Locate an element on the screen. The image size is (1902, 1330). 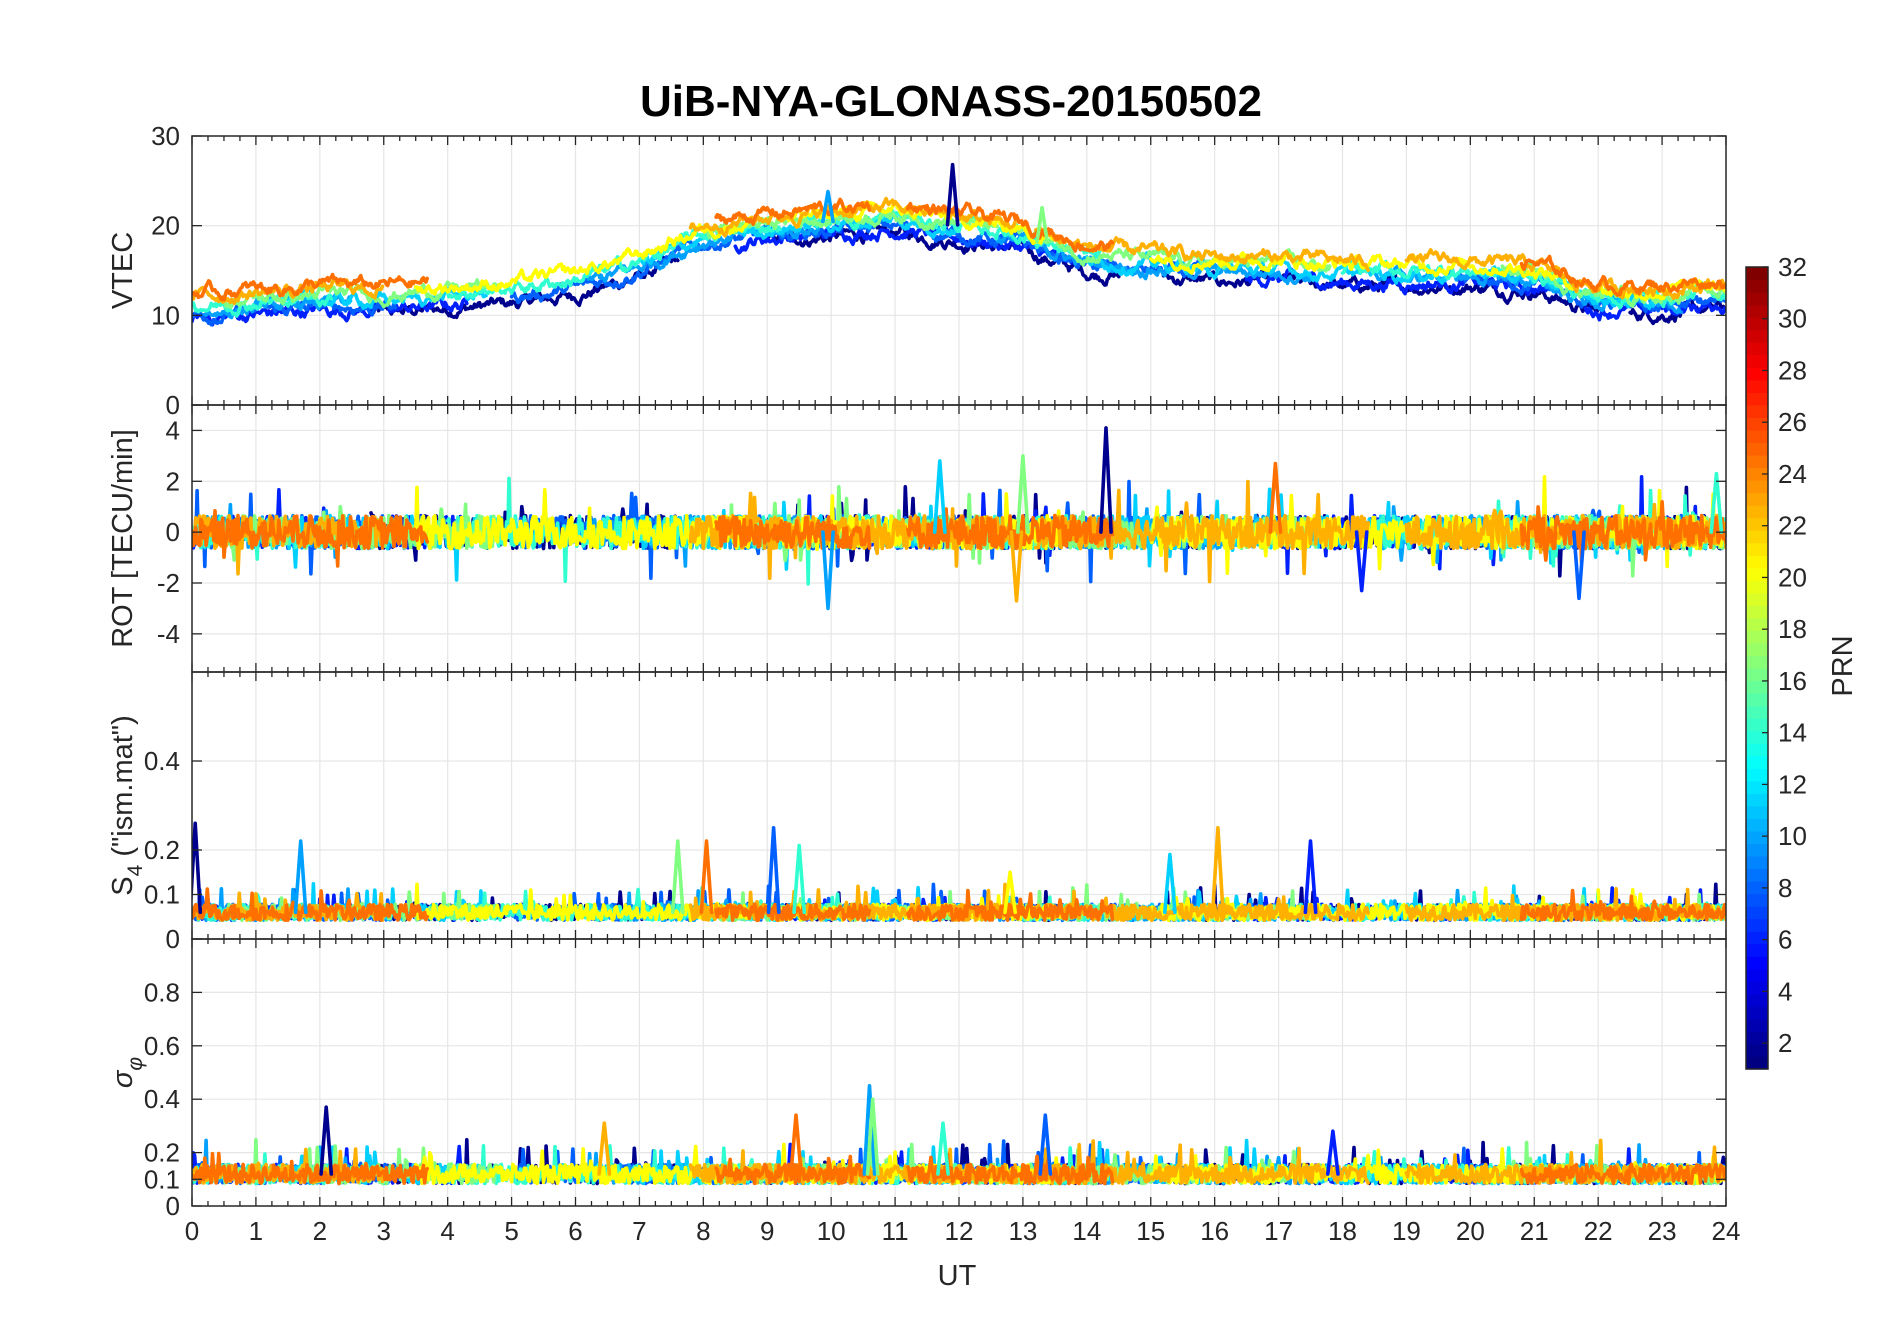
colorbar-label: PRN is located at coordinates (1843, 665).